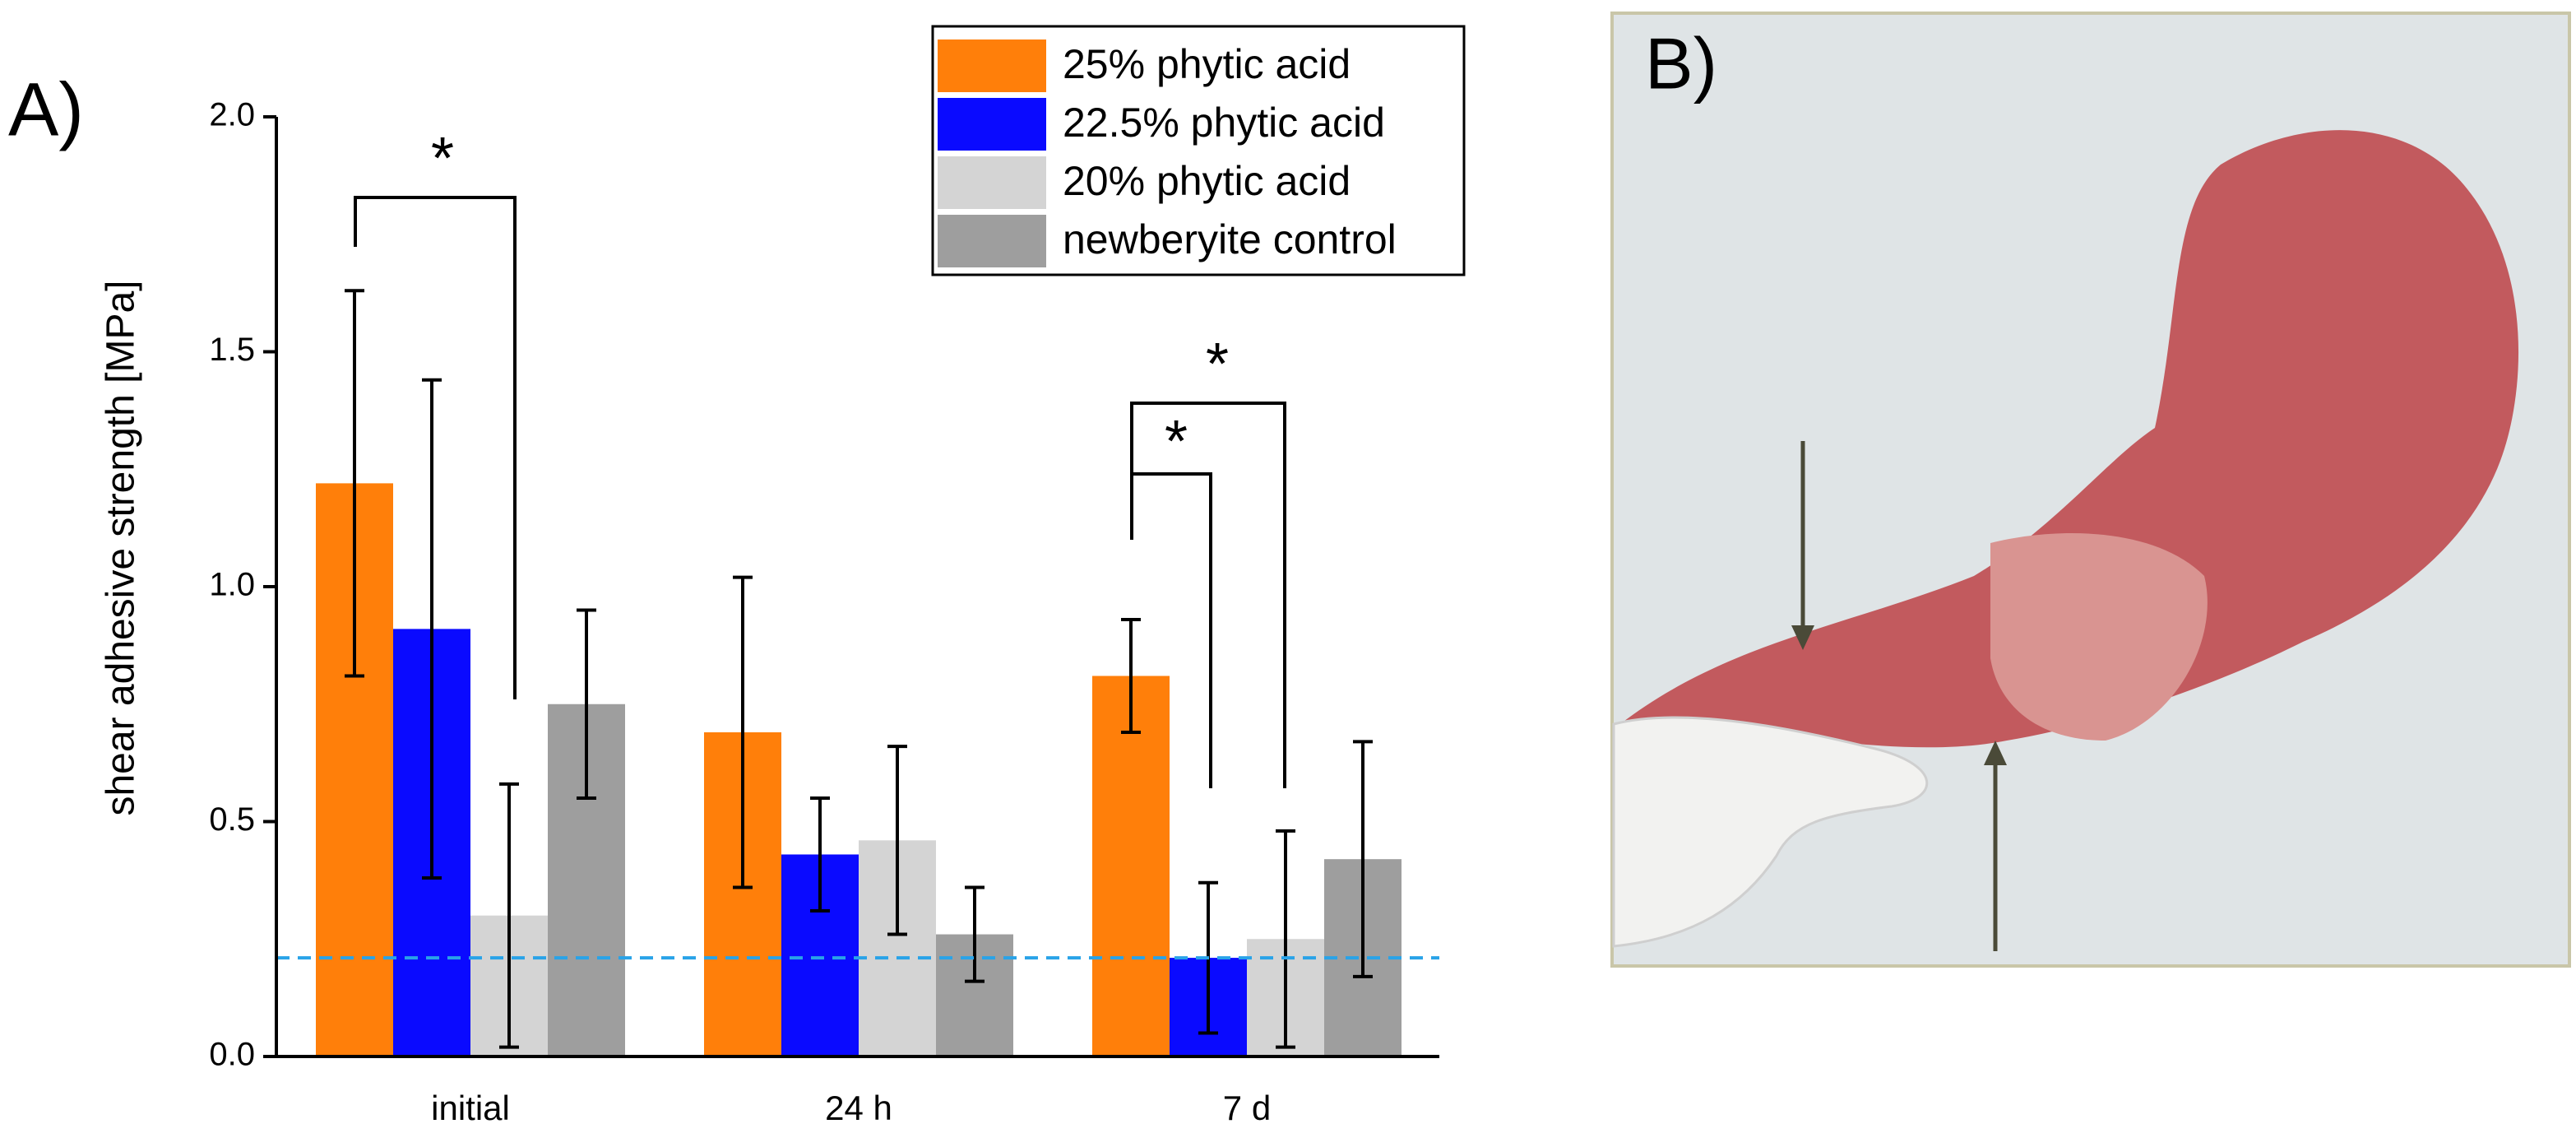 The height and width of the screenshot is (1147, 2576). Describe the element at coordinates (471, 1108) in the screenshot. I see `x-tick-label: initial` at that location.